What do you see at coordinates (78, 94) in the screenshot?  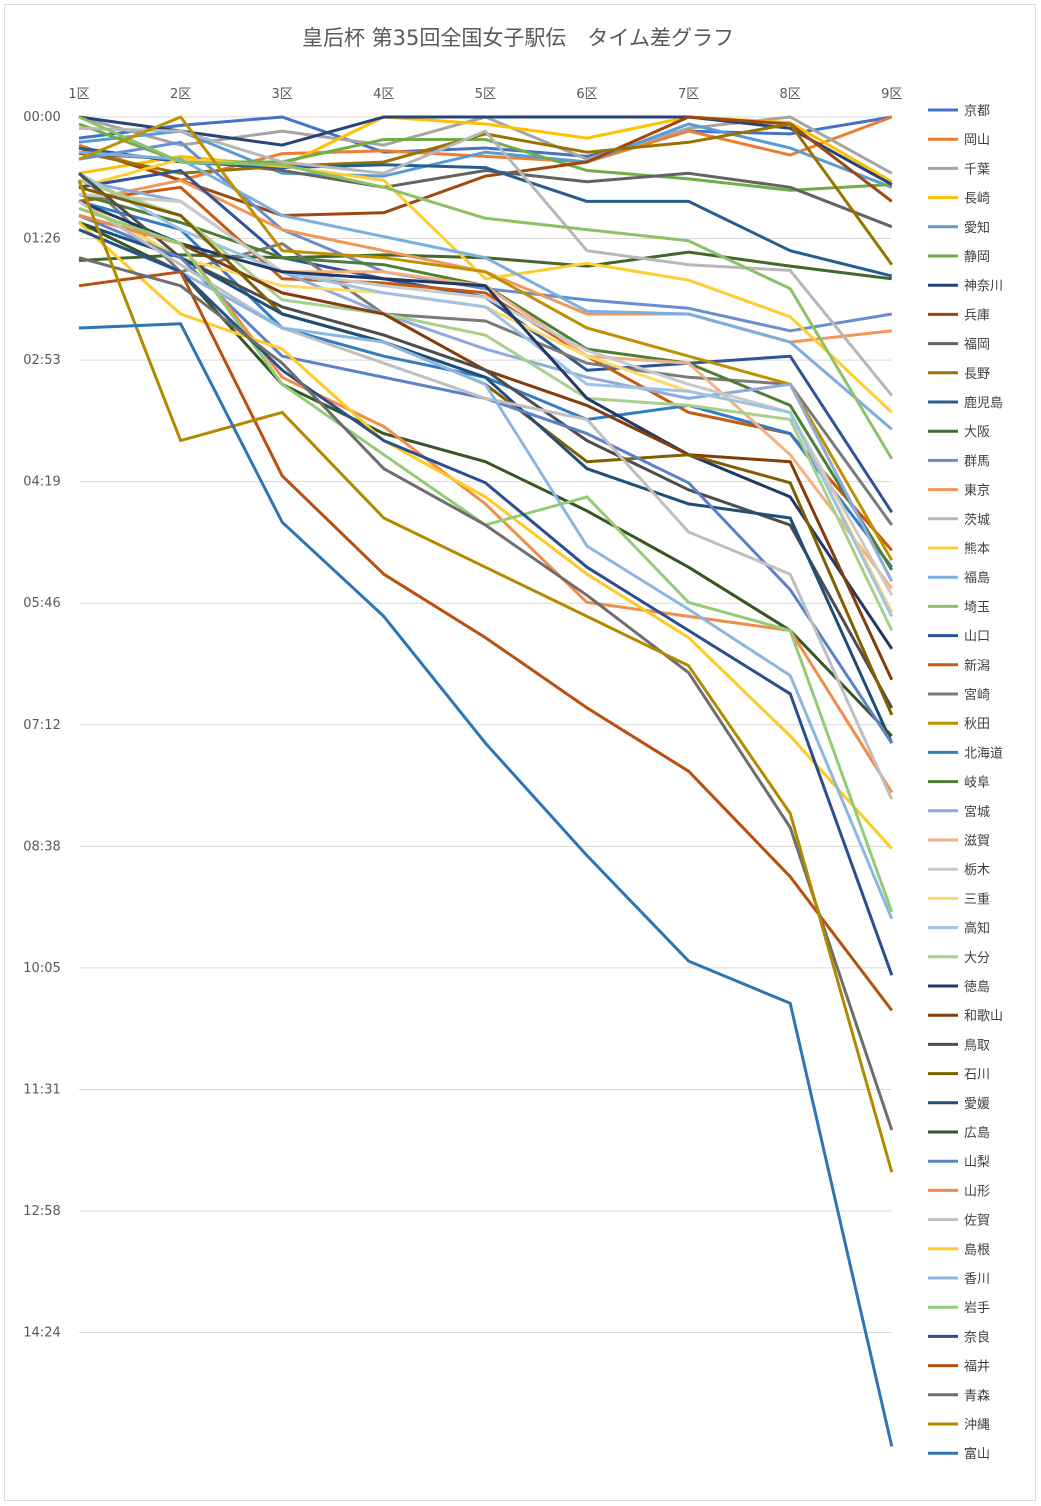 I see `x-tick-label: 1区` at bounding box center [78, 94].